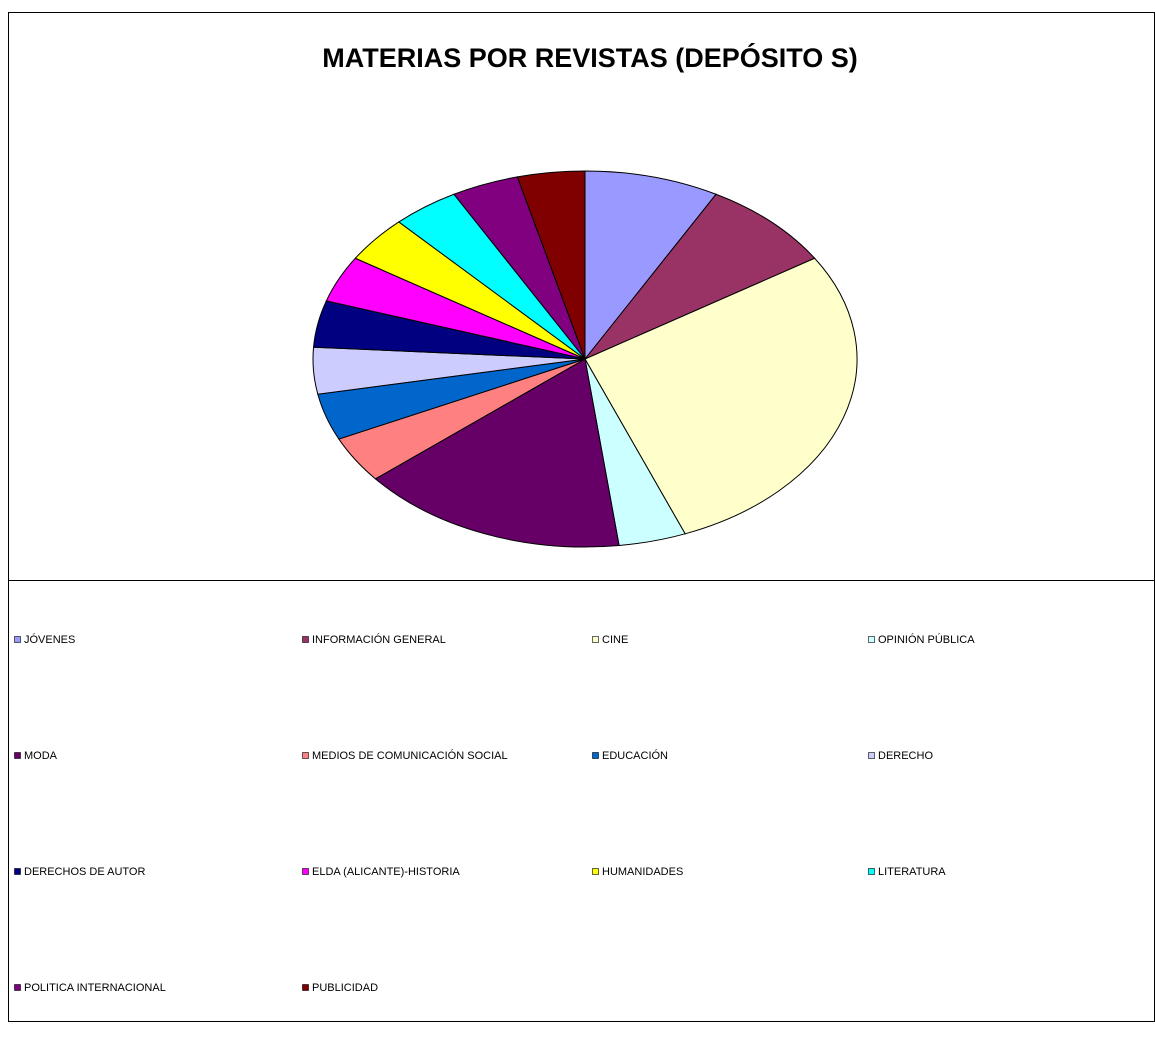  I want to click on legend-label: ELDA (ALICANTE)-HISTORIA, so click(386, 872).